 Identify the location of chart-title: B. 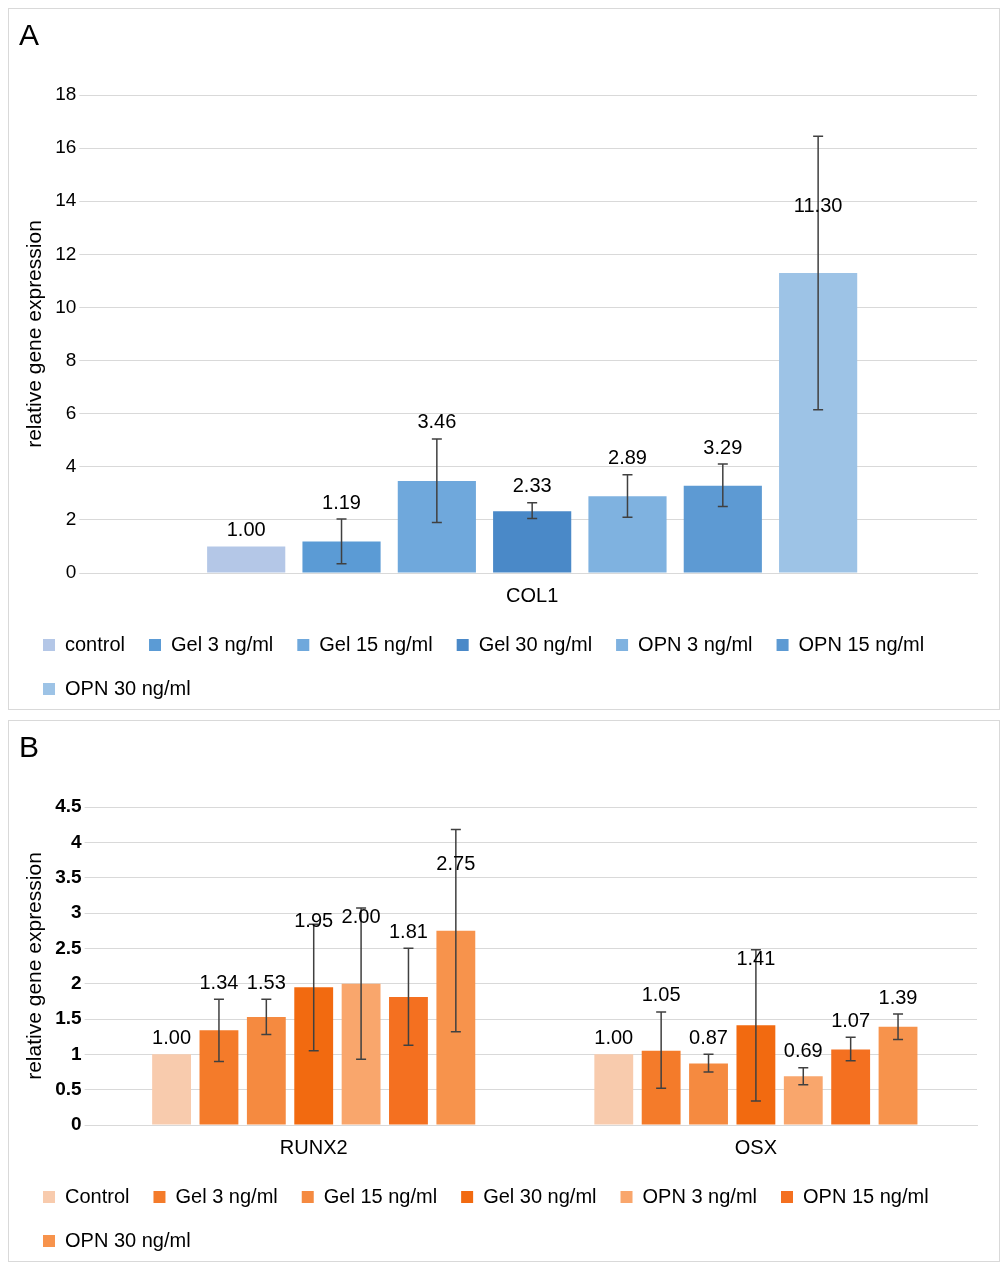
(29, 747).